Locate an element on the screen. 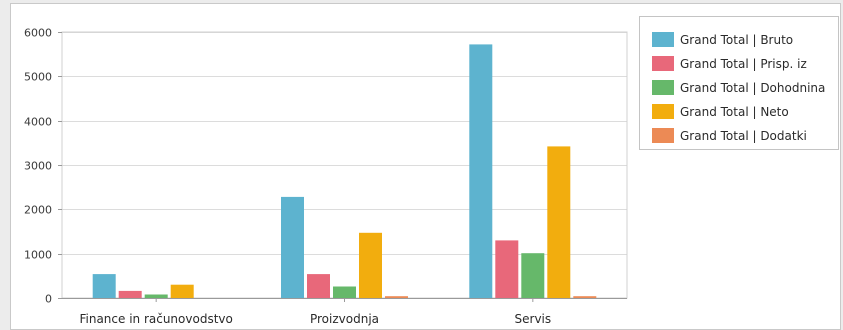 Image resolution: width=843 pixels, height=330 pixels. x-category-label-2: Servis is located at coordinates (533, 319).